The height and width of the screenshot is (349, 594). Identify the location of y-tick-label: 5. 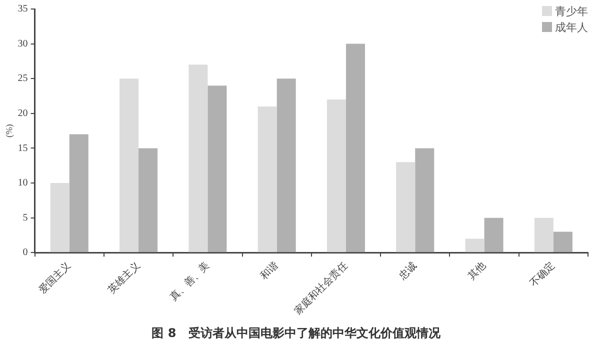
(25, 218).